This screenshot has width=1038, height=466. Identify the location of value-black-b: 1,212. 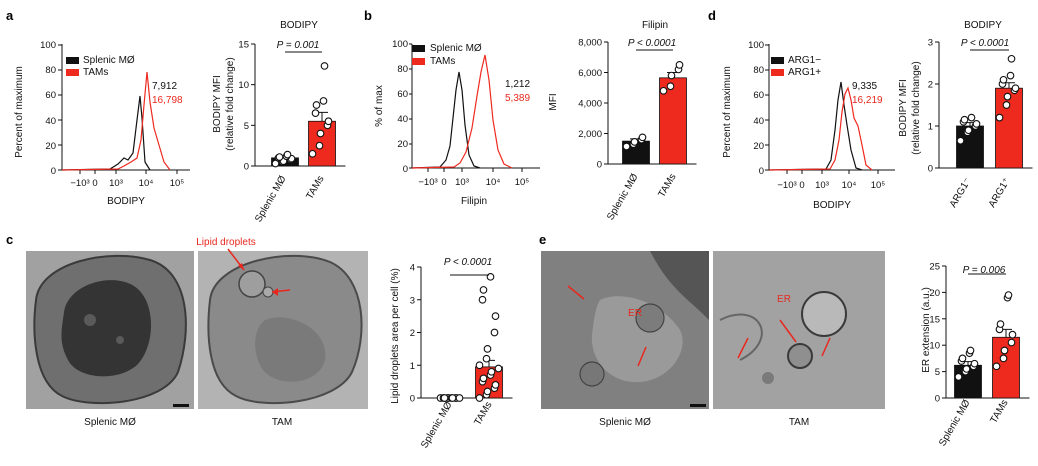
(517, 84).